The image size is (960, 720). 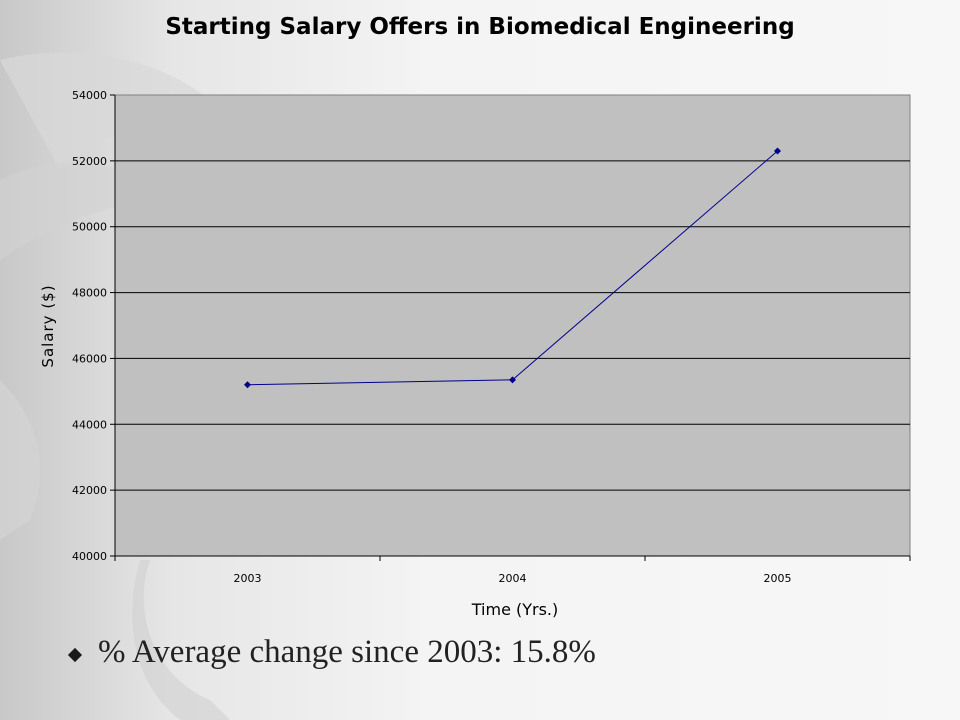 What do you see at coordinates (89, 424) in the screenshot?
I see `y-tick-label: 44000` at bounding box center [89, 424].